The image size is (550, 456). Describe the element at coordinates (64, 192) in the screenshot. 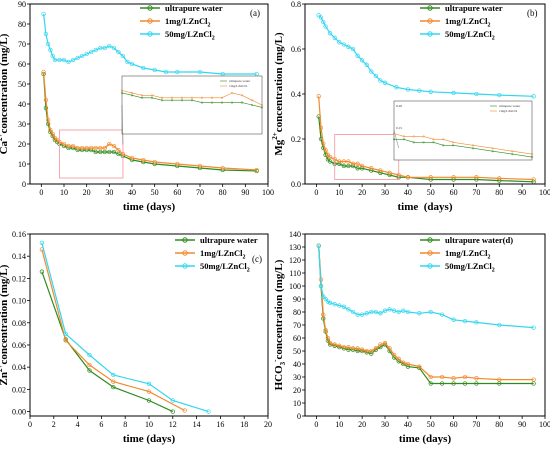

I see `x-tick-label: 10` at that location.